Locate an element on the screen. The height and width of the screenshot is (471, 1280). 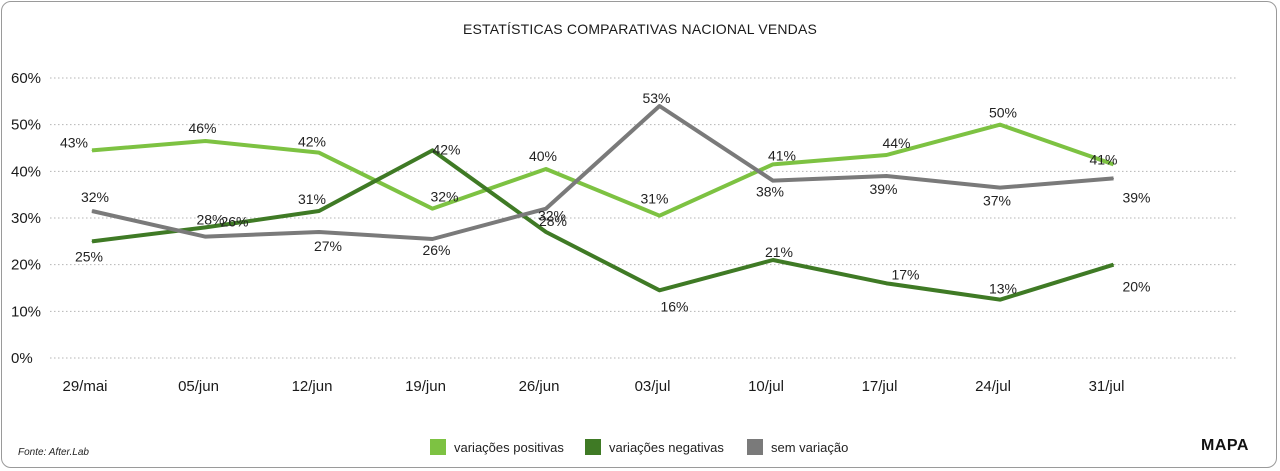
data-label: 20% is located at coordinates (1136, 287).